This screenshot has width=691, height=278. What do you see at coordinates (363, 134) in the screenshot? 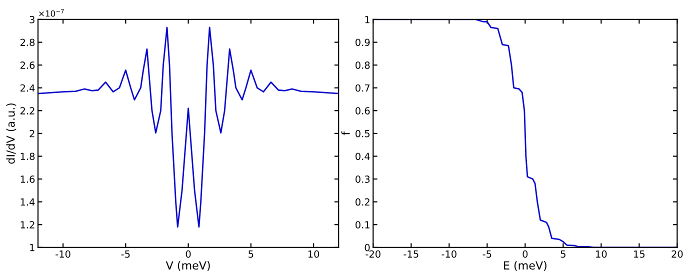
I see `y-tick-label: 0.5` at bounding box center [363, 134].